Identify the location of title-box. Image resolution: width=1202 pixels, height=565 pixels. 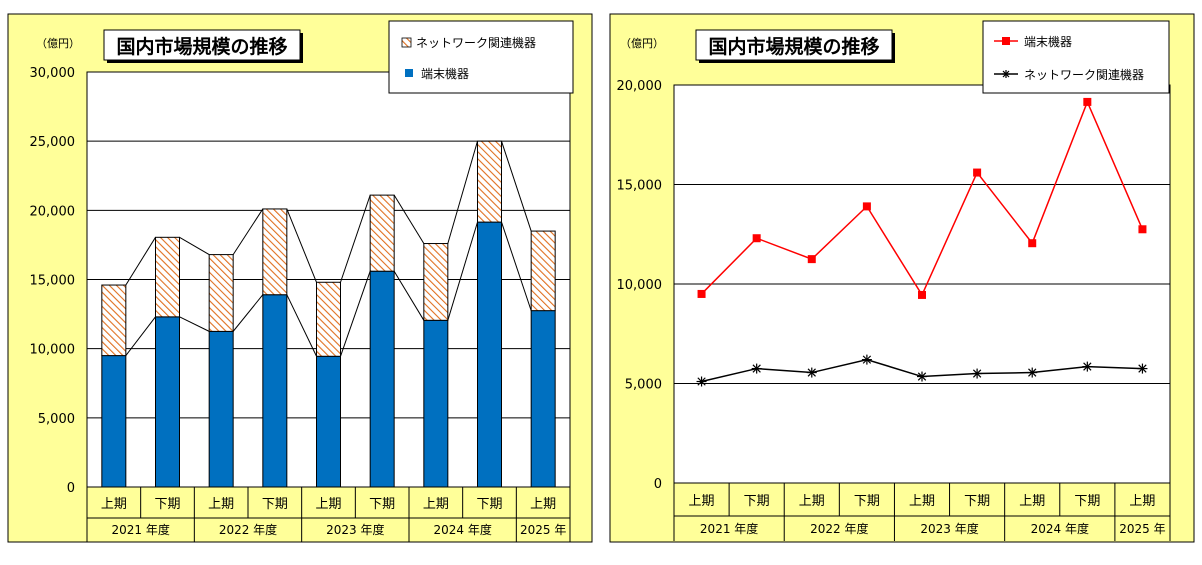
(202, 45).